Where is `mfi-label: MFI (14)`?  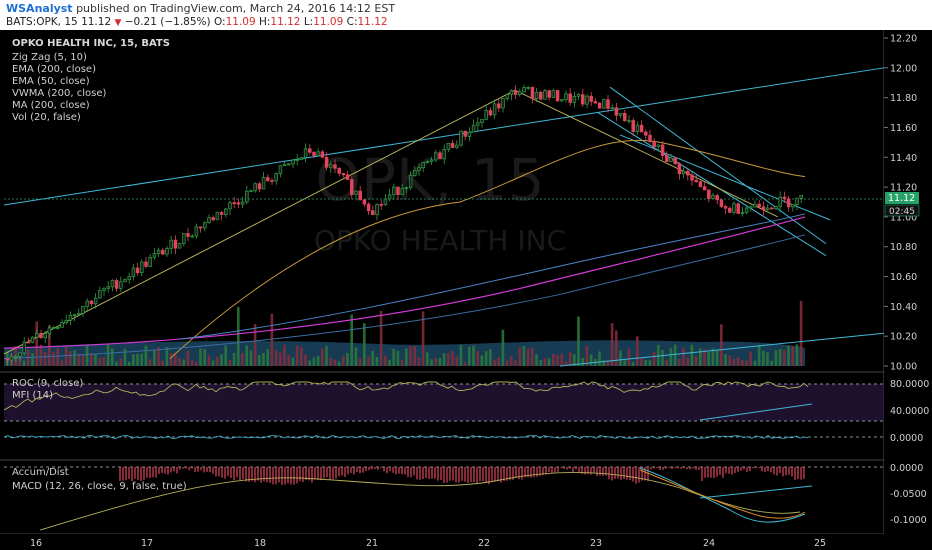
mfi-label: MFI (14) is located at coordinates (32, 395).